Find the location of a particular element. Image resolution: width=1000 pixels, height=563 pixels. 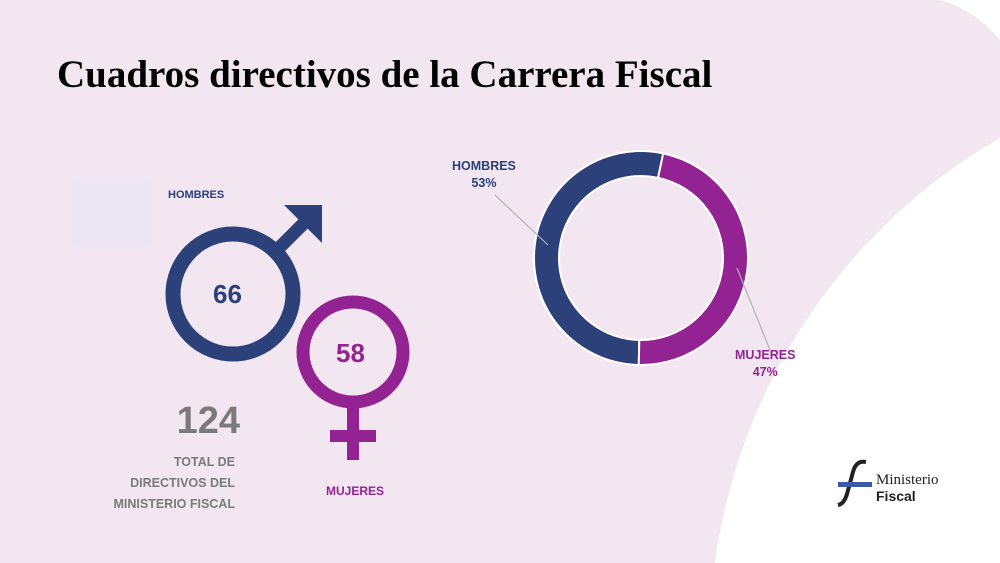

total-count: 124 is located at coordinates (208, 421).